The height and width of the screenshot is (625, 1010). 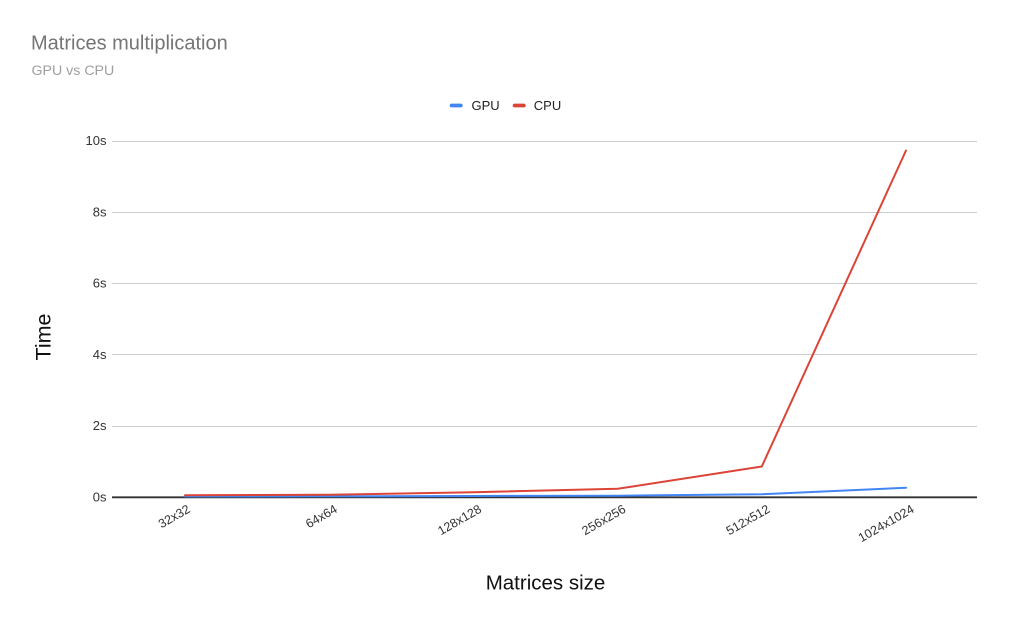 I want to click on svg-text: Matrices size, so click(x=546, y=583).